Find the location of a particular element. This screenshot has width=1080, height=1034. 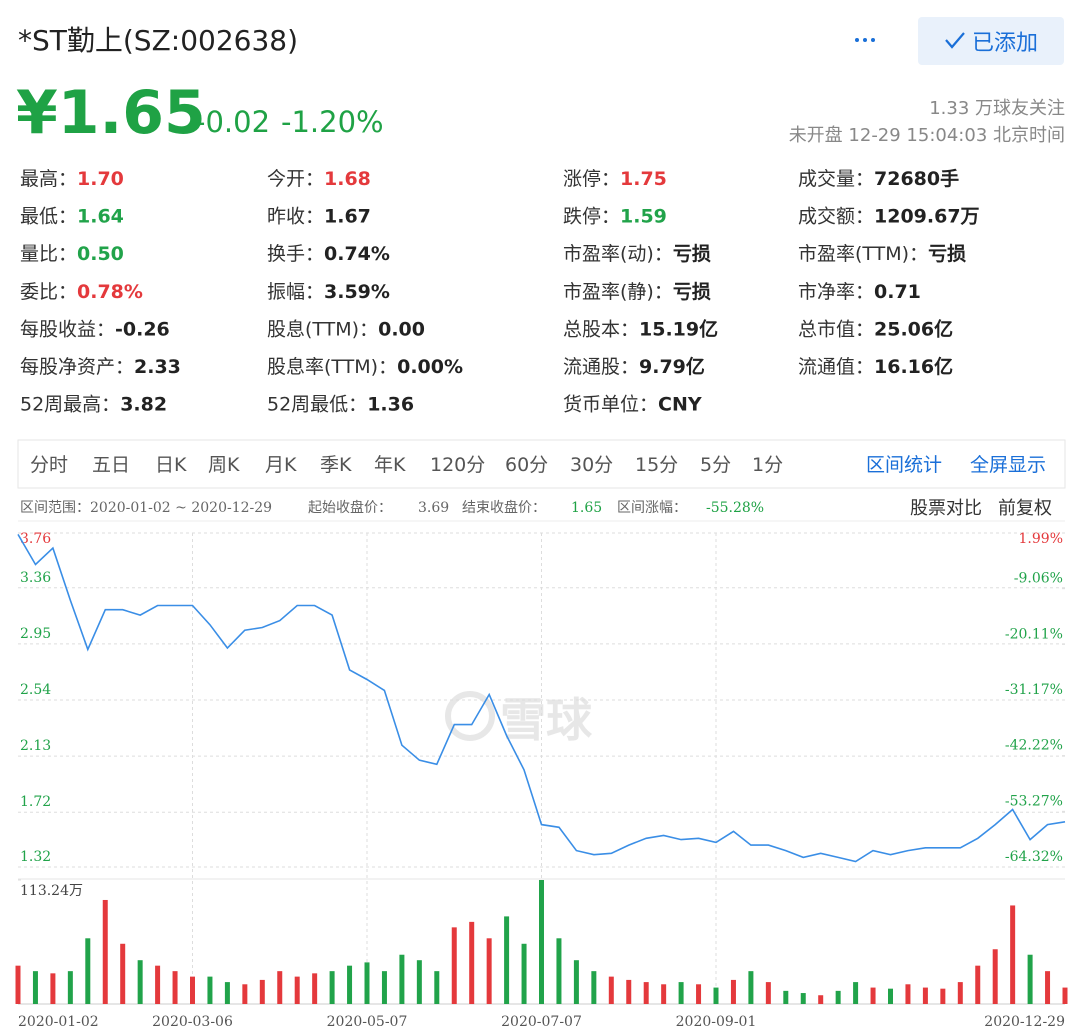

stat: 货币单位：CNY is located at coordinates (632, 405).